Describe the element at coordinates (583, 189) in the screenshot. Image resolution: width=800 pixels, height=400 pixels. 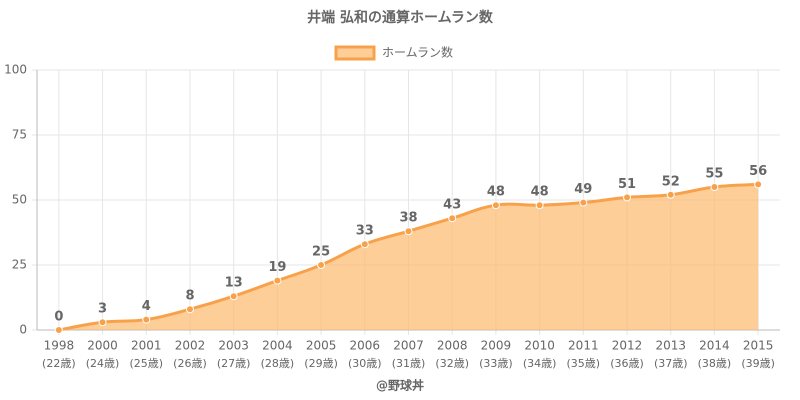
I see `data-label: 49` at that location.